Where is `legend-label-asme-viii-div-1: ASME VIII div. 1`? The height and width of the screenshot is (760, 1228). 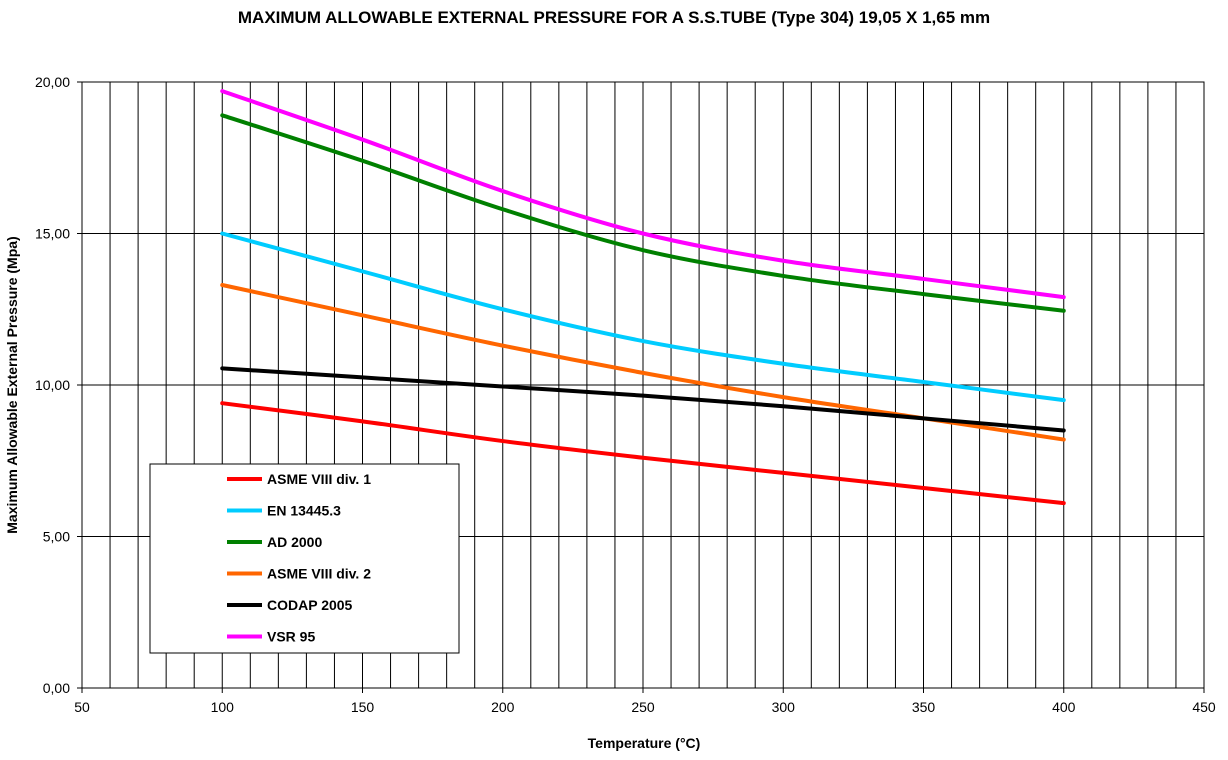
legend-label-asme-viii-div-1: ASME VIII div. 1 is located at coordinates (319, 479).